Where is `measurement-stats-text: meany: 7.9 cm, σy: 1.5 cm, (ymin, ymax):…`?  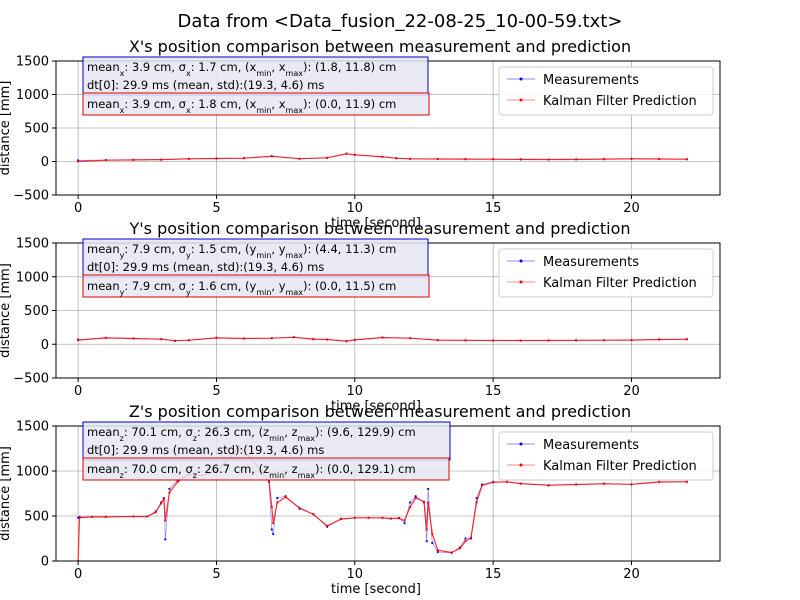 measurement-stats-text: meany: 7.9 cm, σy: 1.5 cm, (ymin, ymax):… is located at coordinates (241, 251).